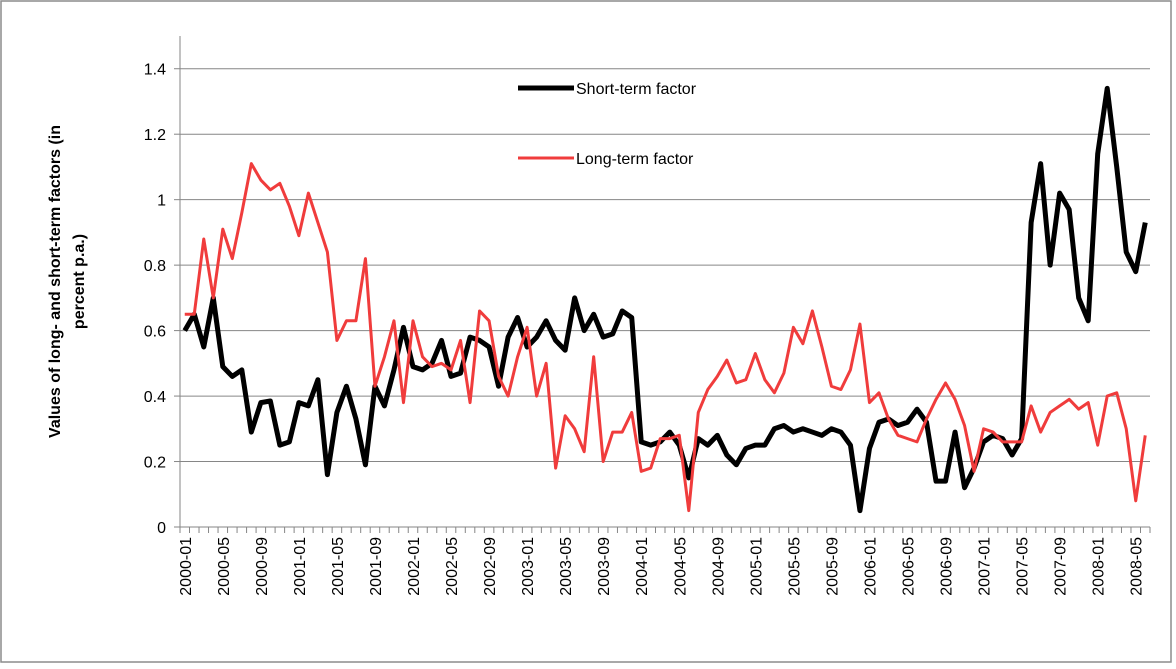 This screenshot has height=669, width=1176. I want to click on x-tick-label: 2006-05, so click(909, 566).